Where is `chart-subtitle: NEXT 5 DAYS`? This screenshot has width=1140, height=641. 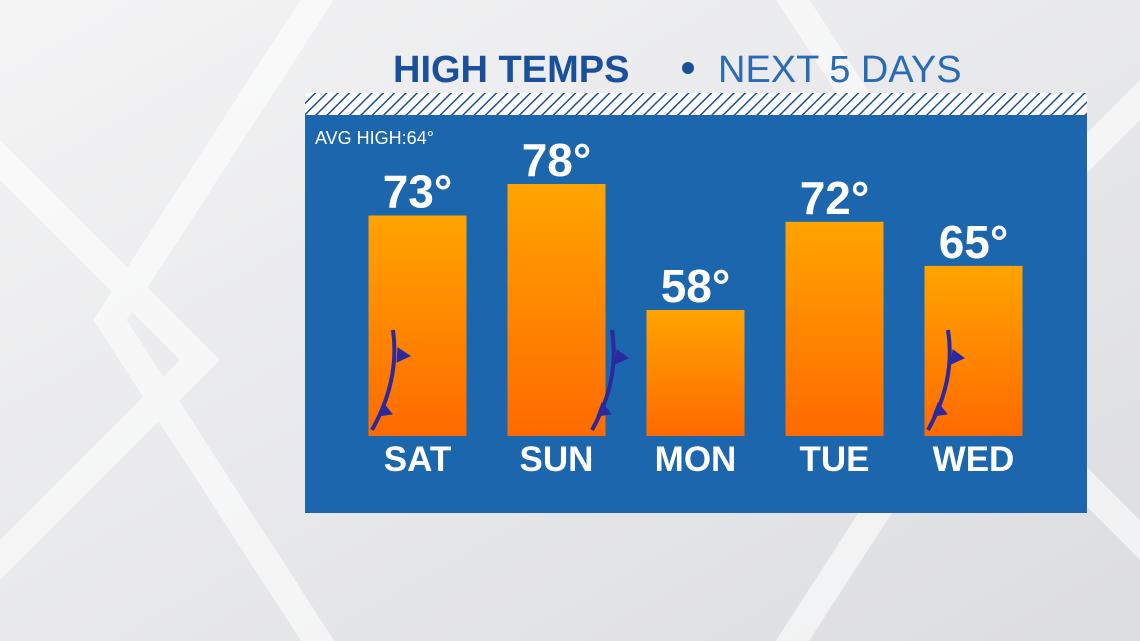 chart-subtitle: NEXT 5 DAYS is located at coordinates (840, 70).